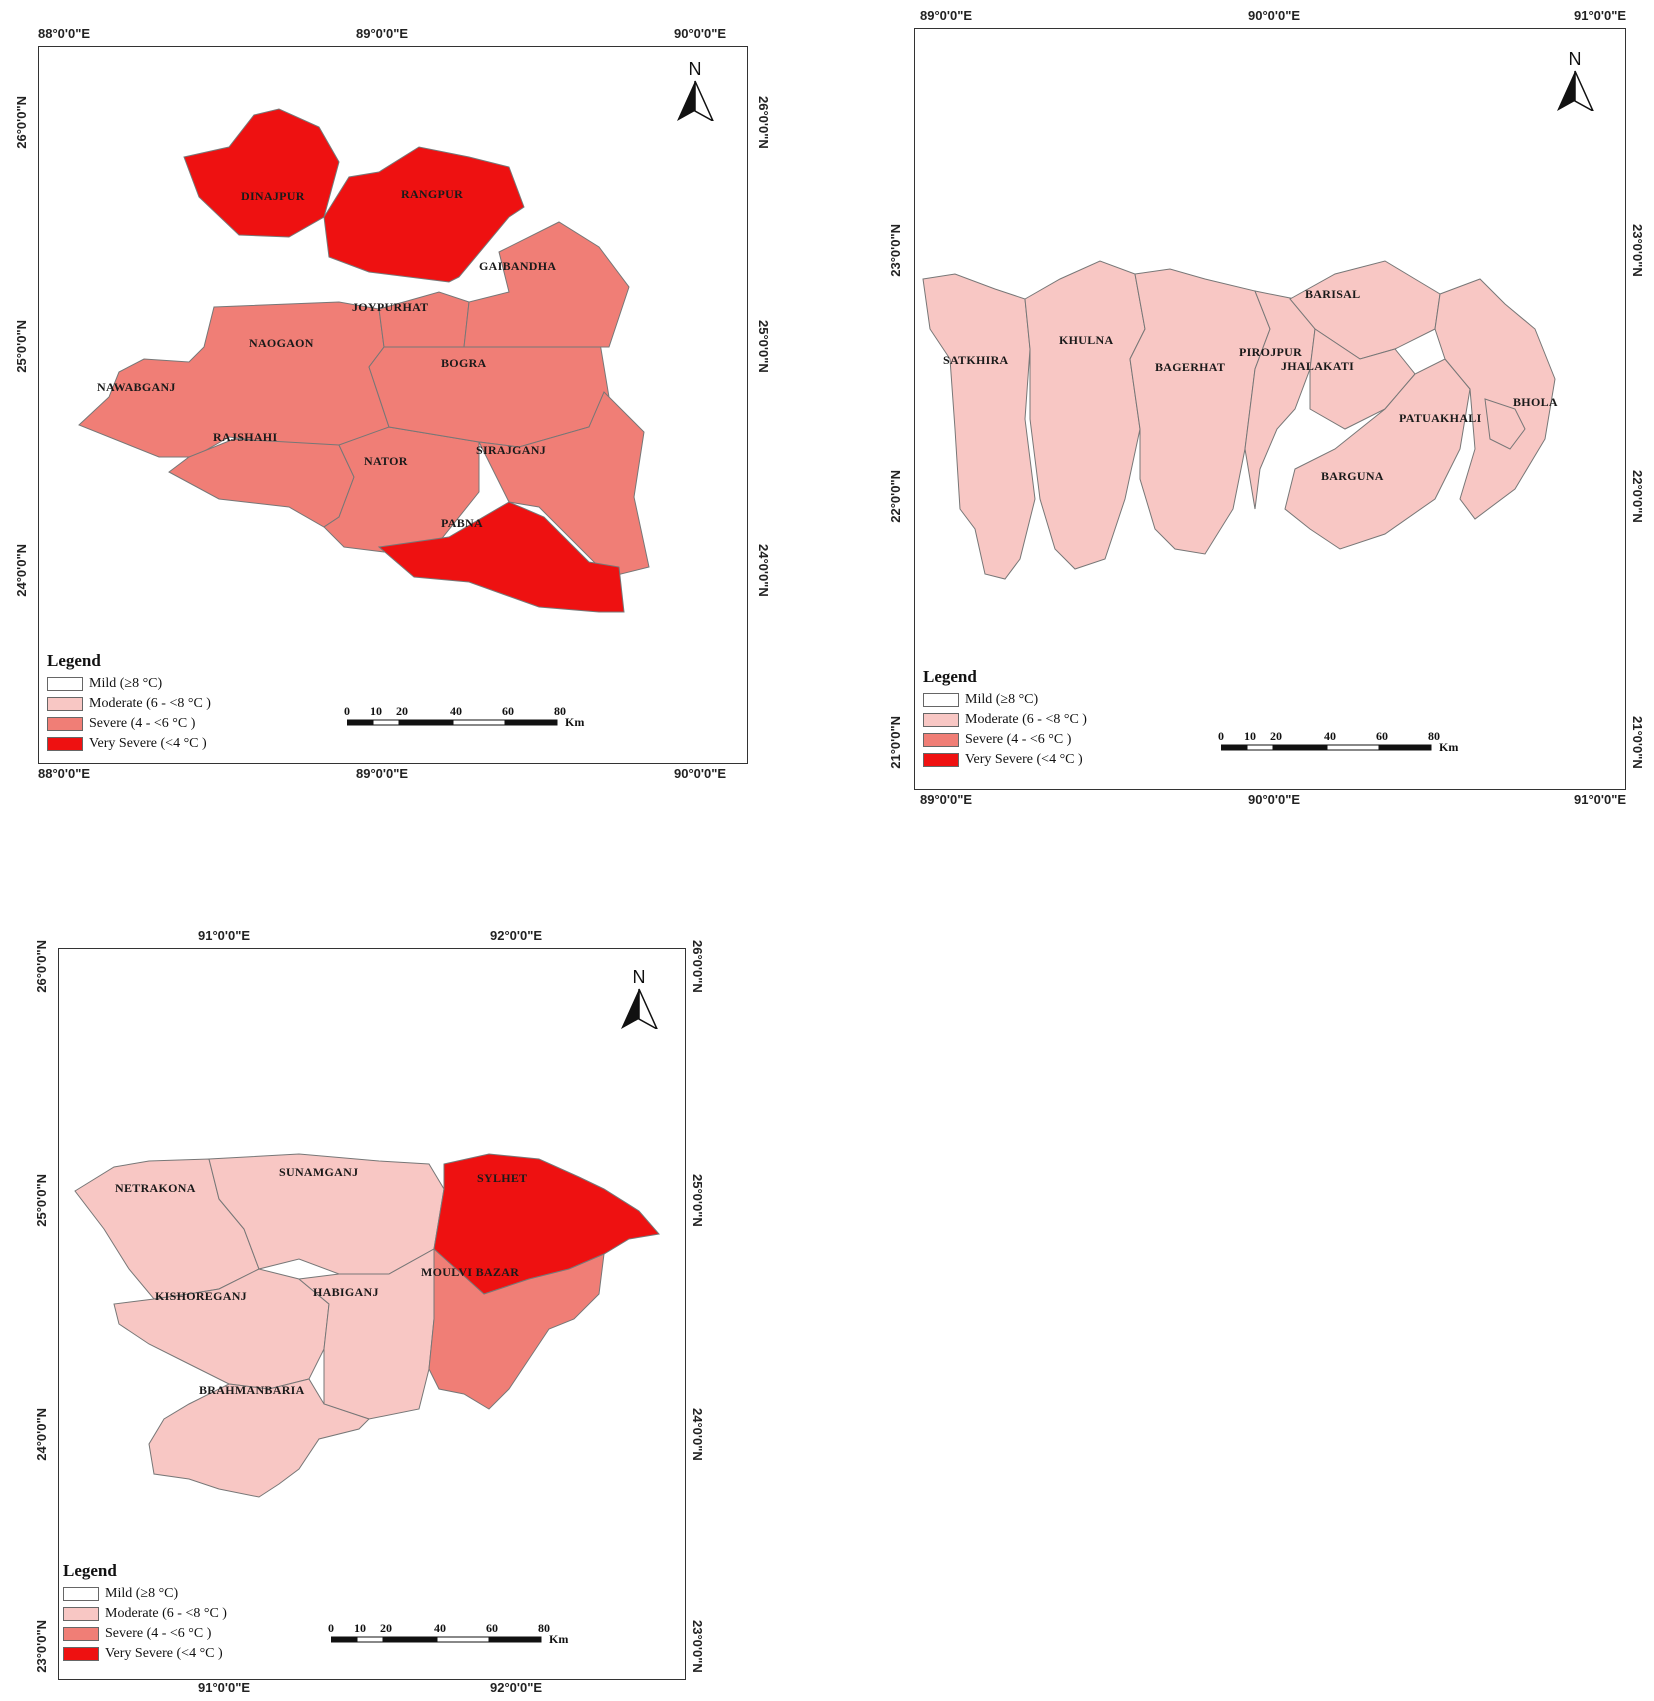 Image resolution: width=1654 pixels, height=1701 pixels. What do you see at coordinates (382, 33) in the screenshot?
I see `top-tick: 89°0'0"E` at bounding box center [382, 33].